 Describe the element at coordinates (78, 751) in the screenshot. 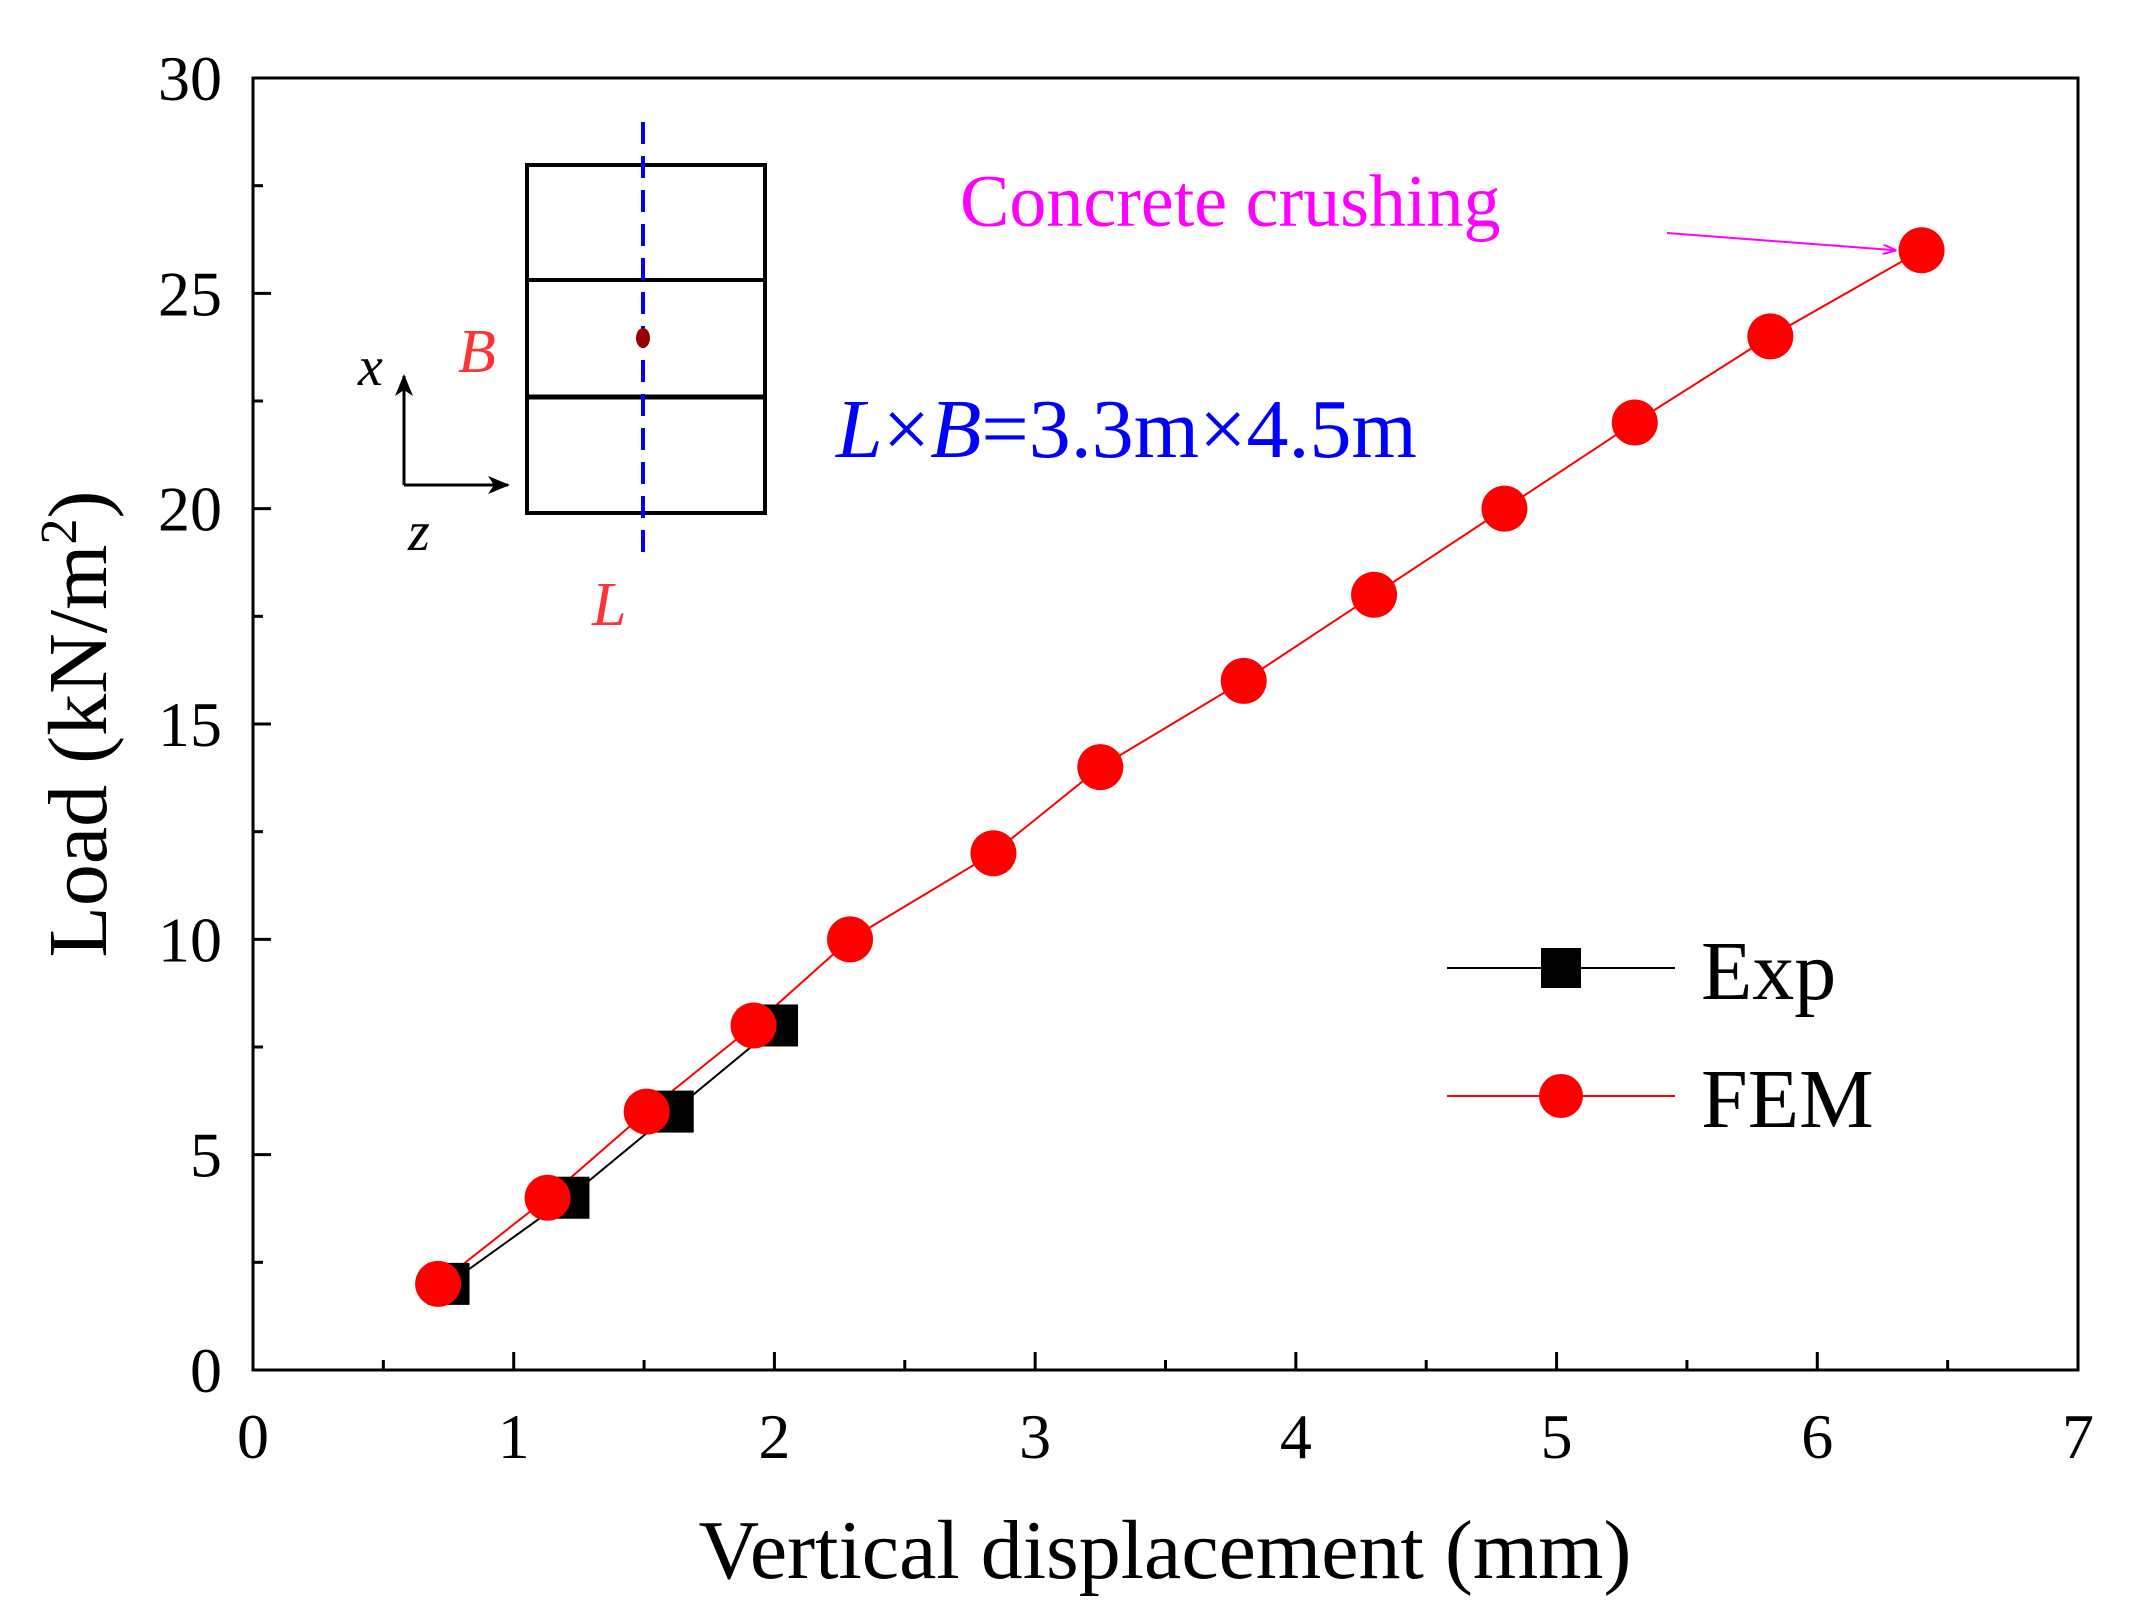

I see `y-axis-title-main: Load (kN/m` at that location.